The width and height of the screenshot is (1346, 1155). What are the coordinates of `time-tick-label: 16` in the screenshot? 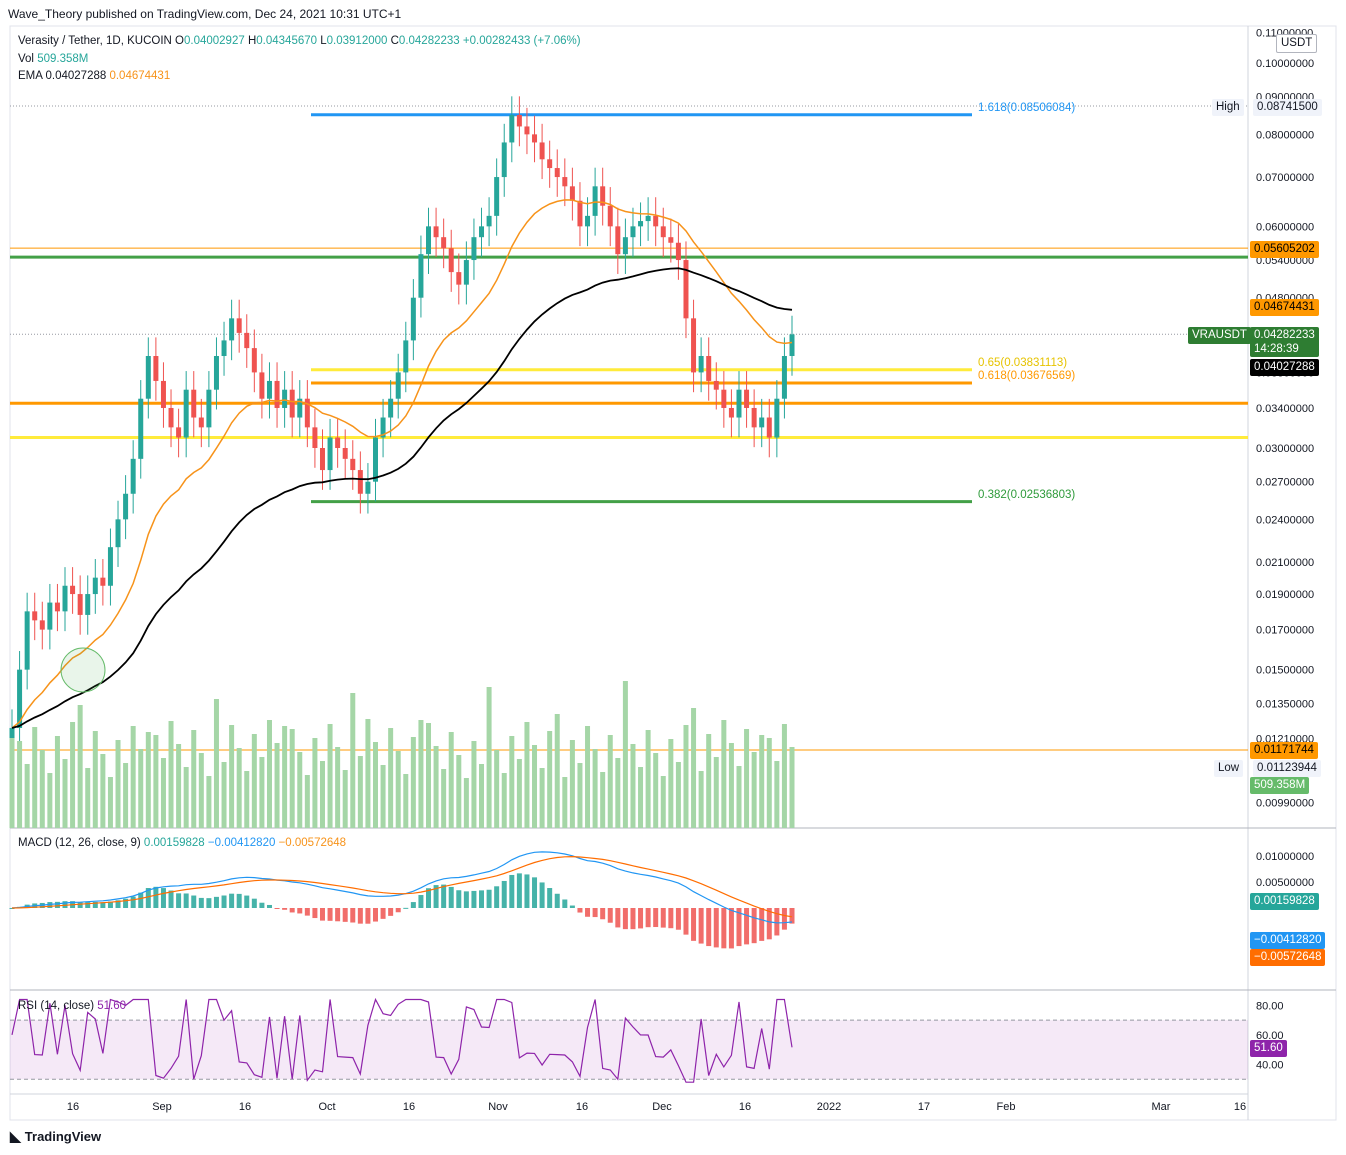 It's located at (245, 1107).